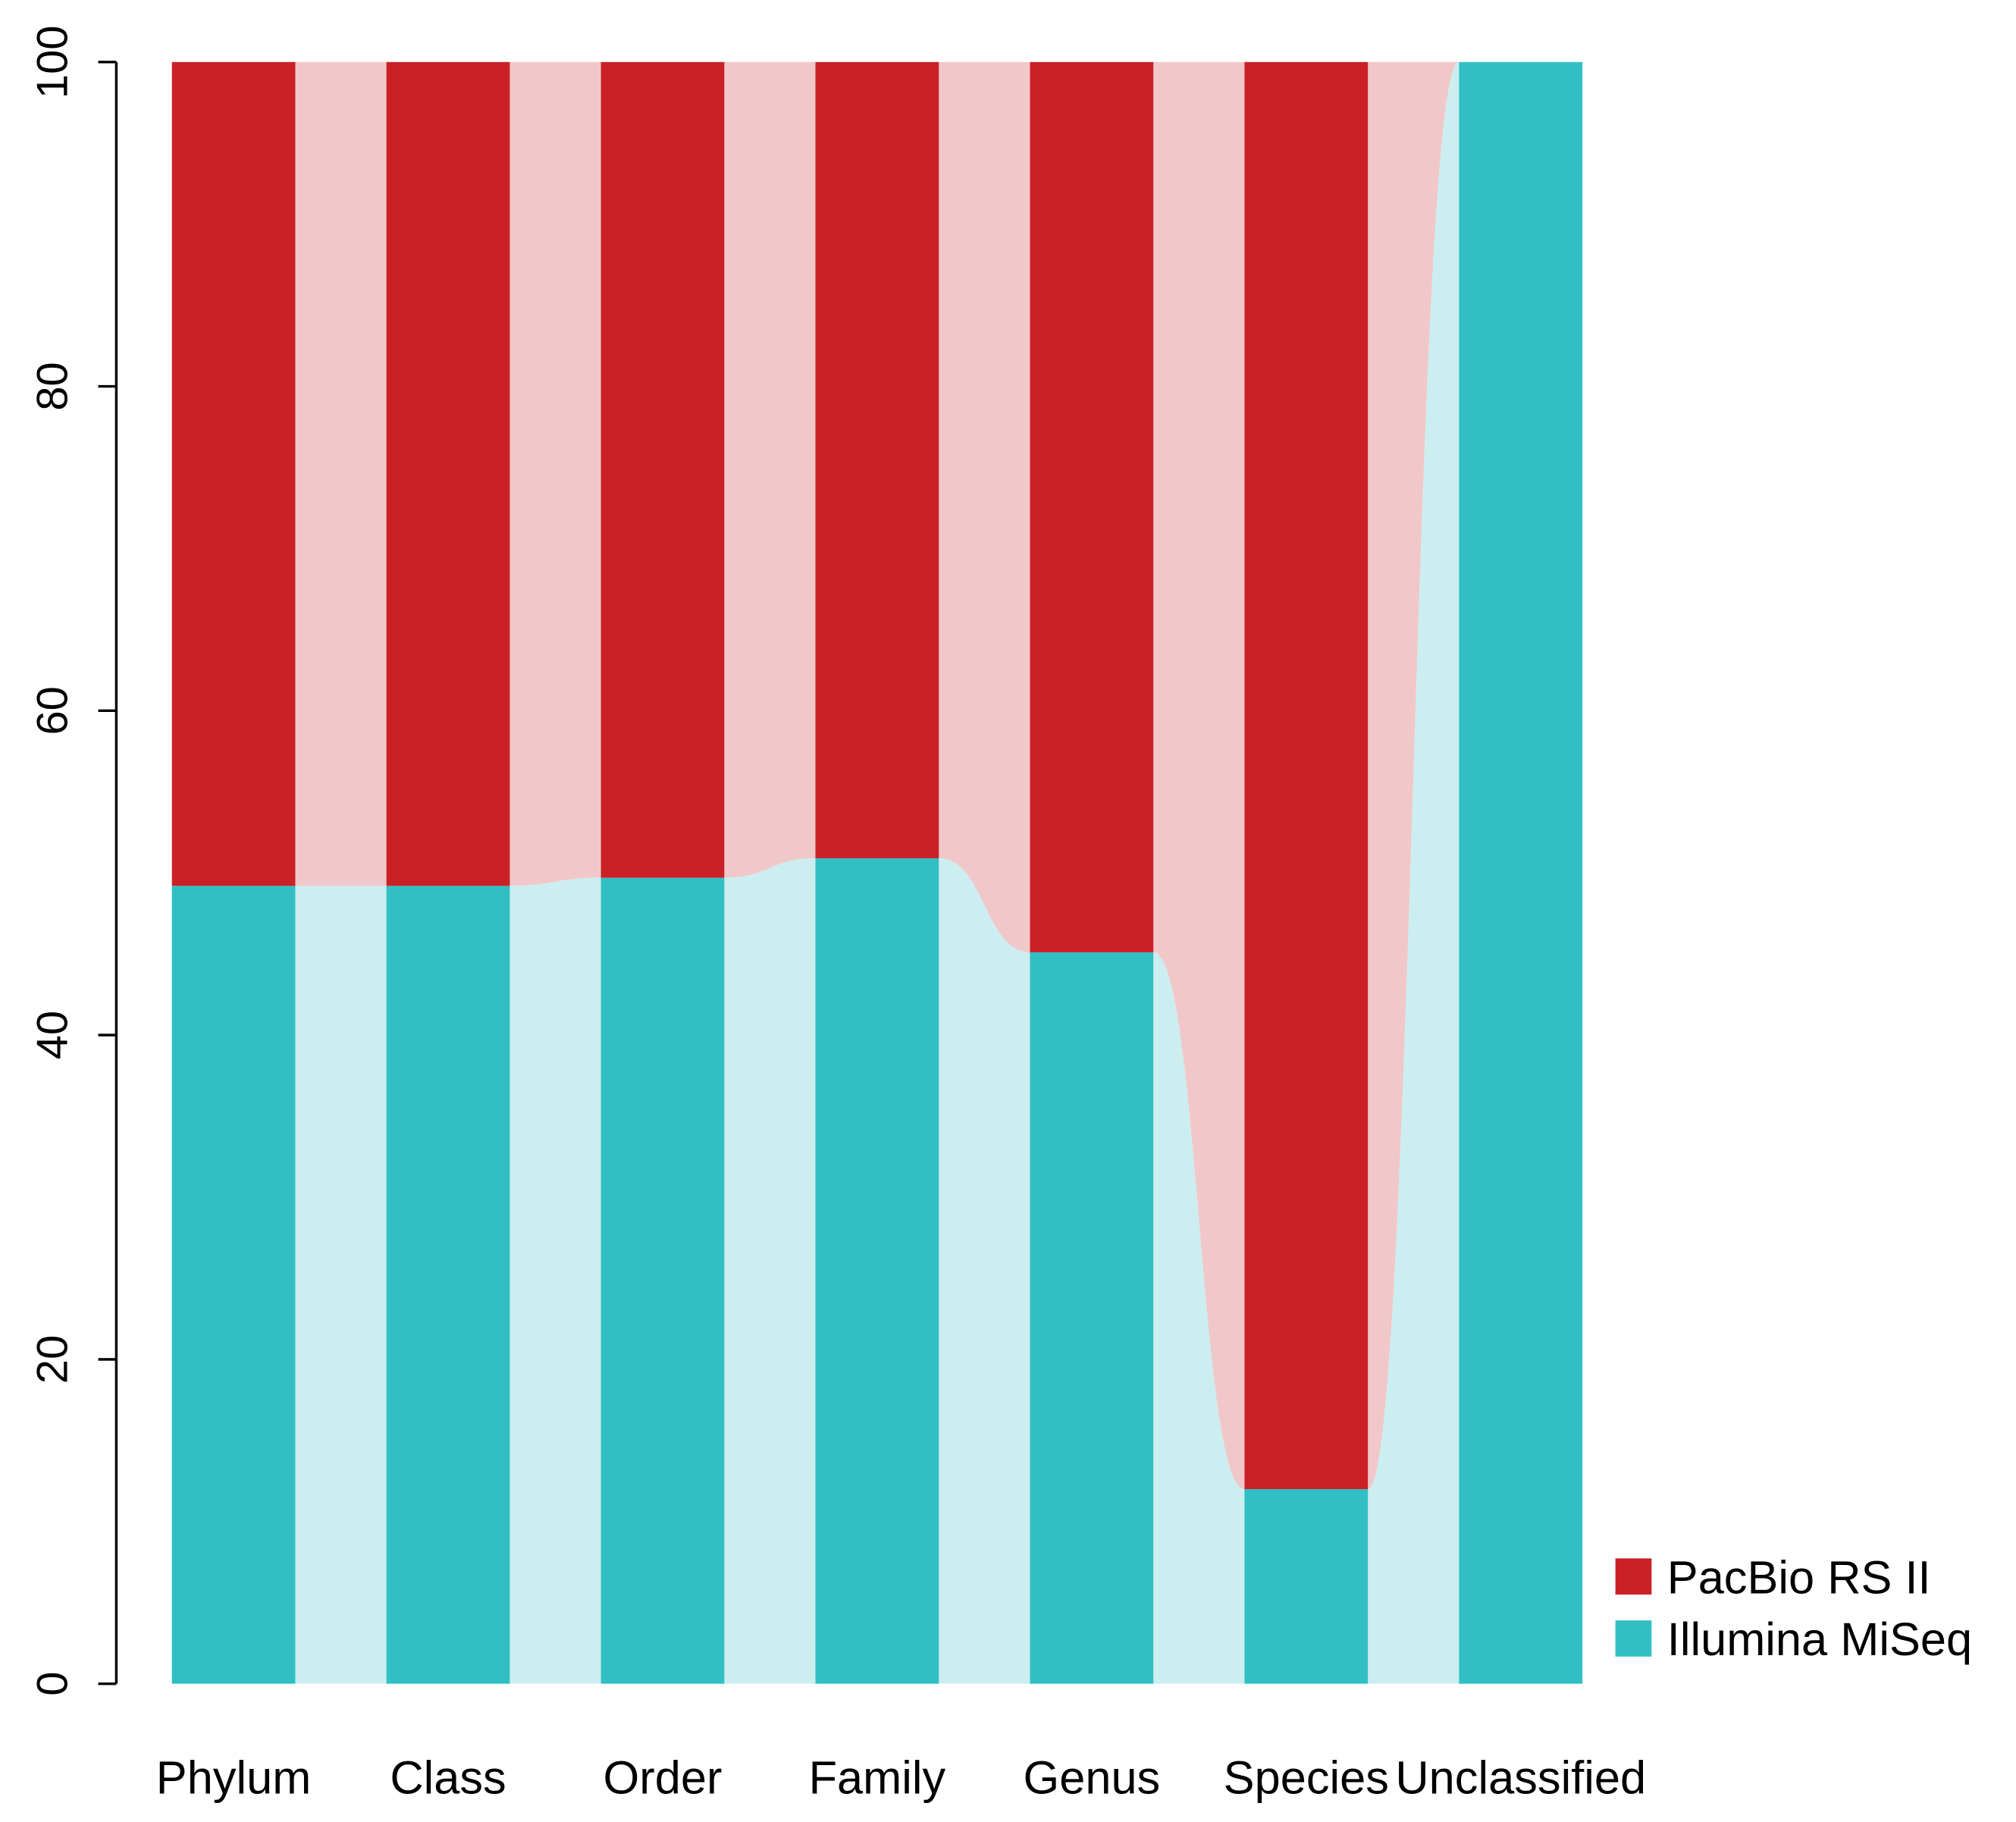 The image size is (2016, 1822). I want to click on legend-label-illumina: Illumina MiSeq, so click(1819, 1639).